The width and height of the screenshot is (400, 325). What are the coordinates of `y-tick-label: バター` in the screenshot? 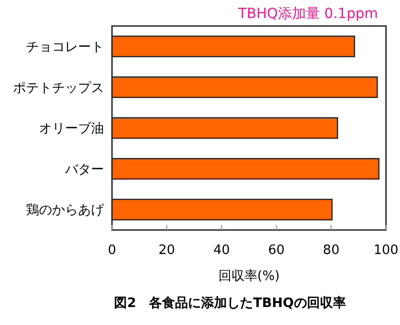 It's located at (84, 170).